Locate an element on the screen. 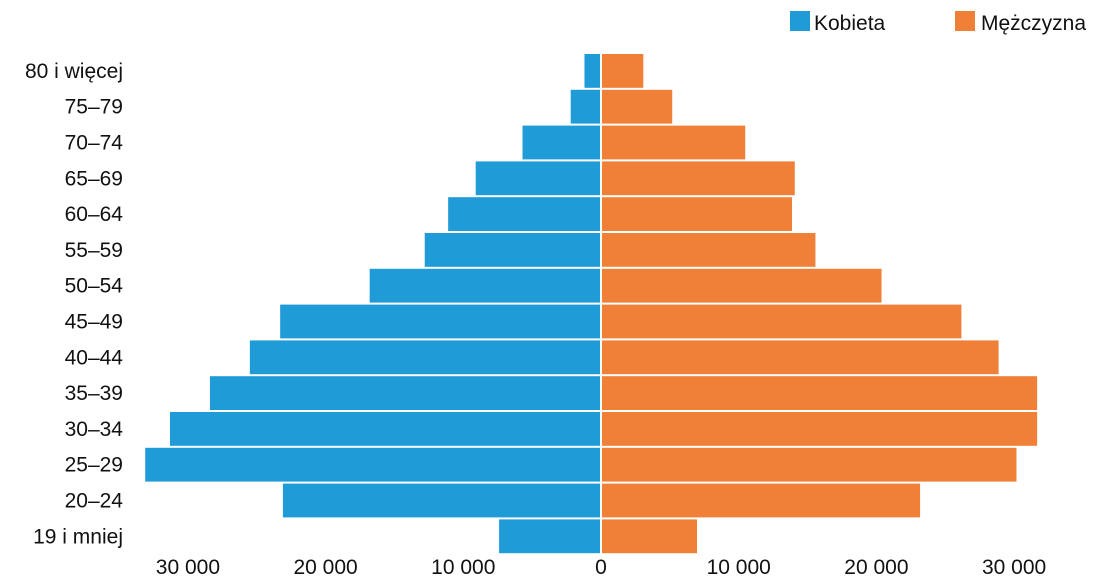 The height and width of the screenshot is (580, 1101). category-label: 80 i więcej is located at coordinates (74, 71).